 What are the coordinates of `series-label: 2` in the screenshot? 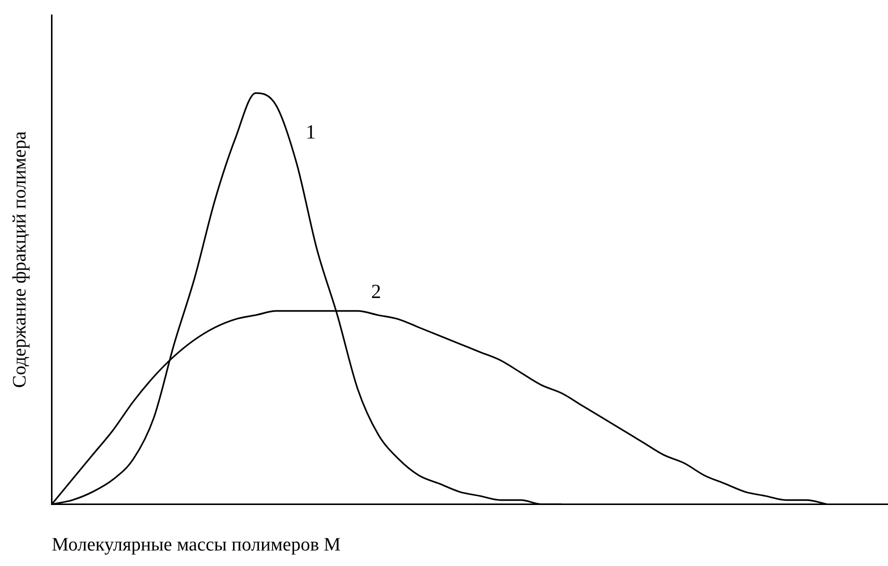 It's located at (376, 292).